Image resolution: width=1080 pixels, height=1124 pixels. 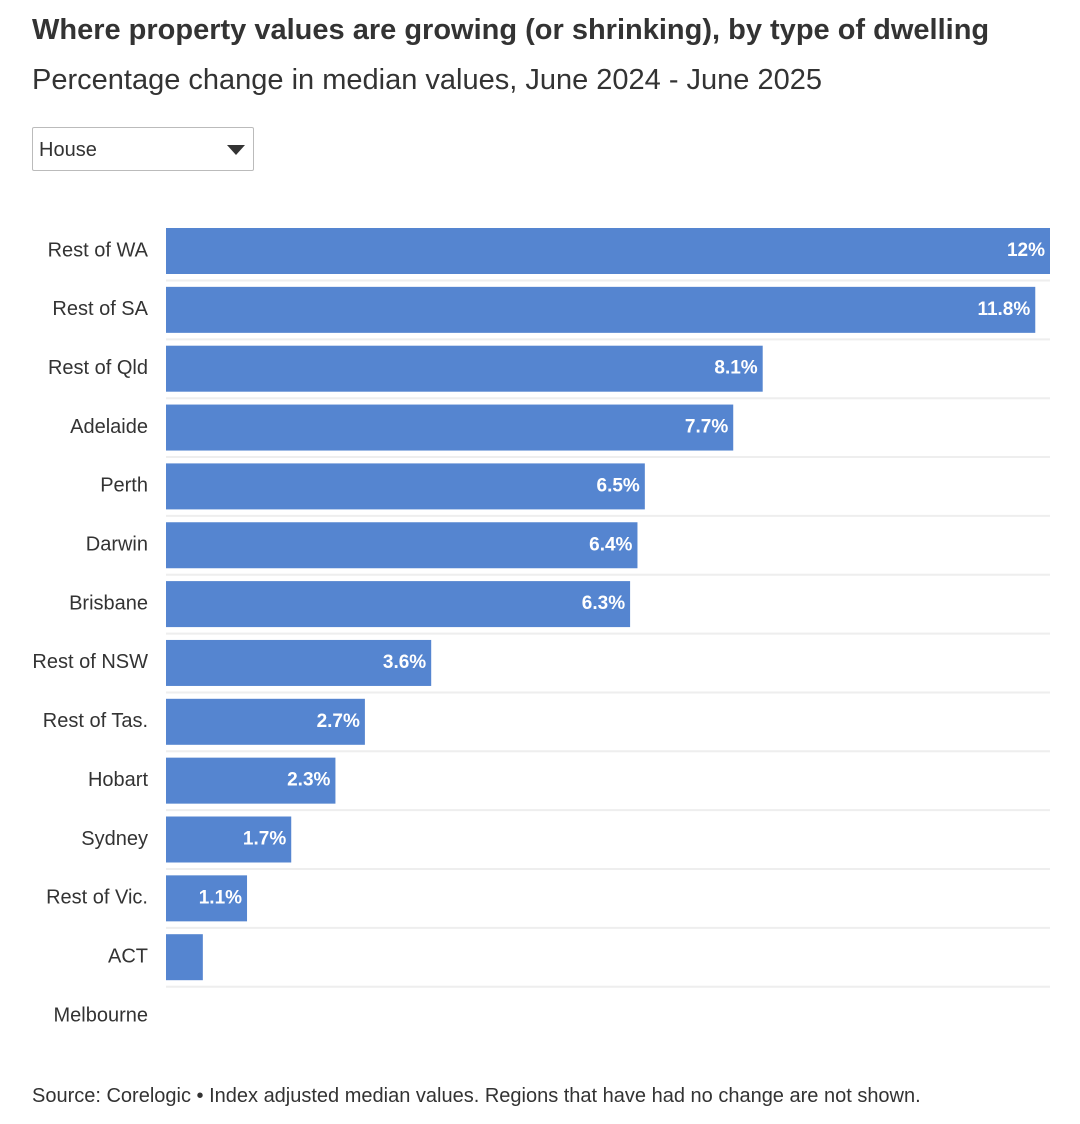 I want to click on category-label: Melbourne, so click(x=100, y=1015).